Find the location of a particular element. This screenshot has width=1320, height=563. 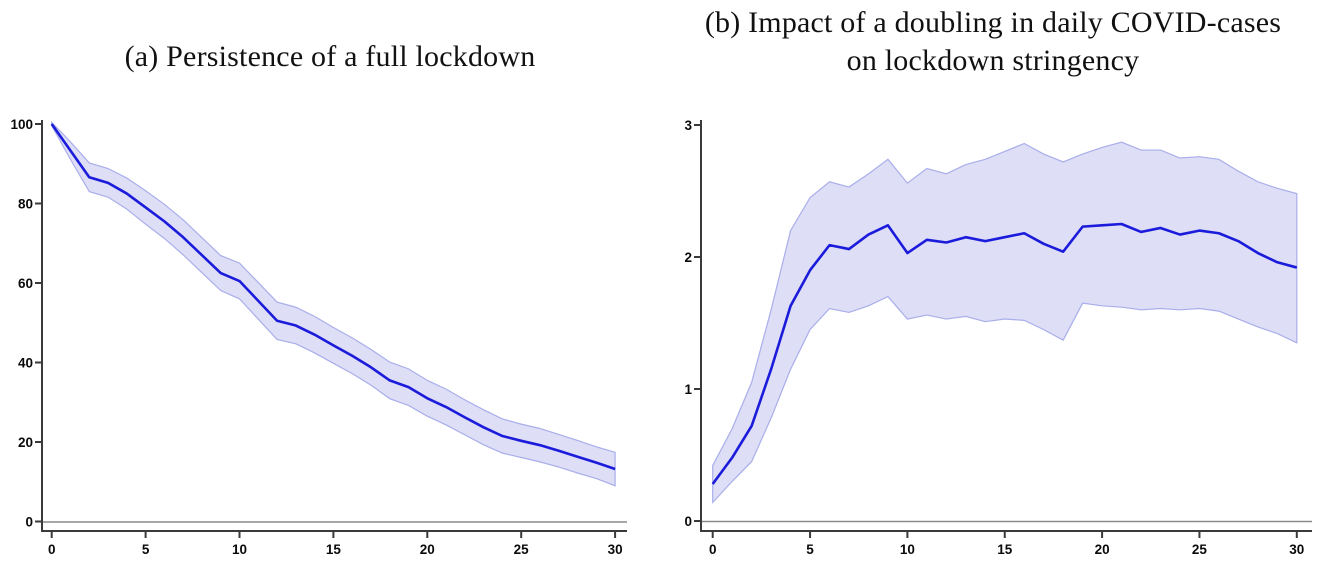

y-tick-label: 40 is located at coordinates (25, 363).